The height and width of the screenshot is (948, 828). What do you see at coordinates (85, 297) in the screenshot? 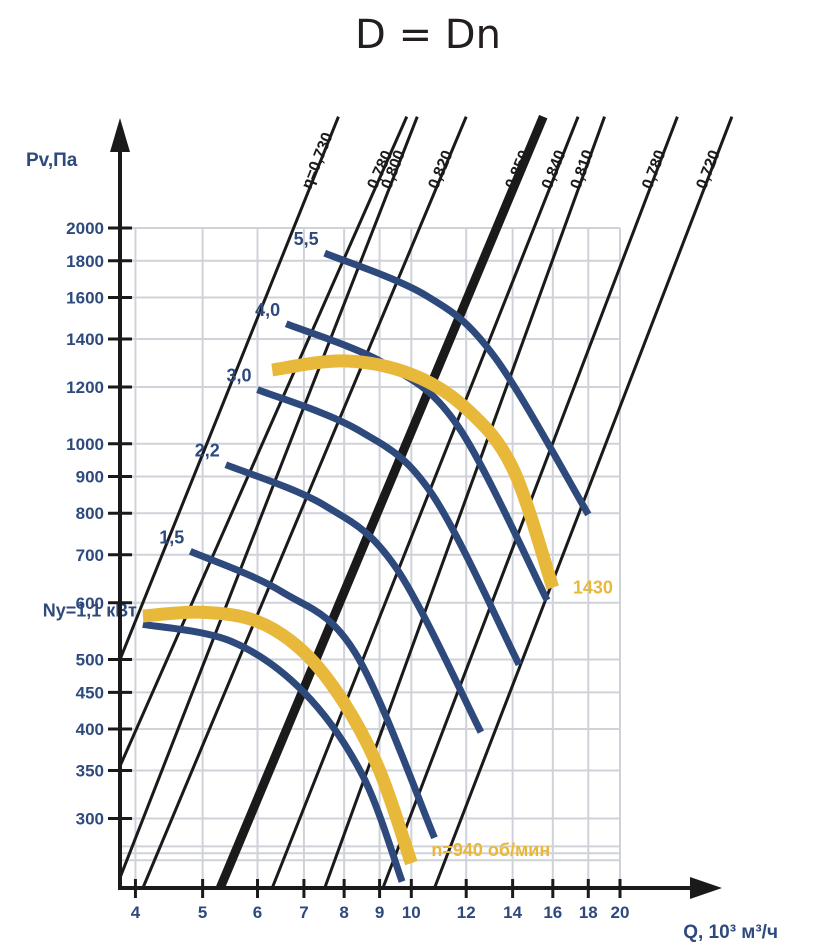
I see `y-tick-label: 1600` at bounding box center [85, 297].